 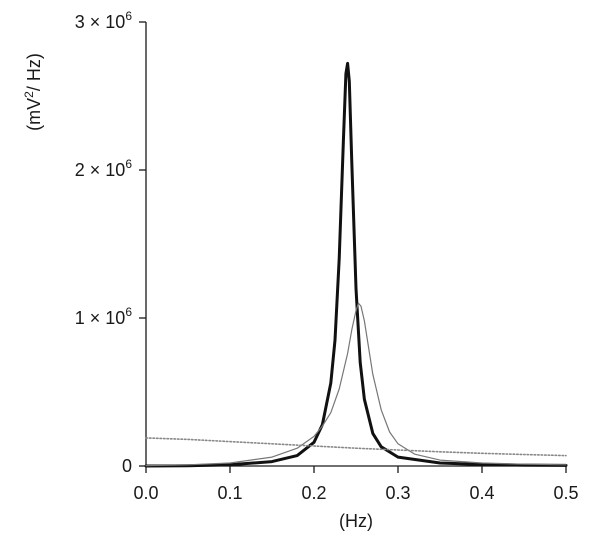 I want to click on series-line-dotted, so click(x=356, y=447).